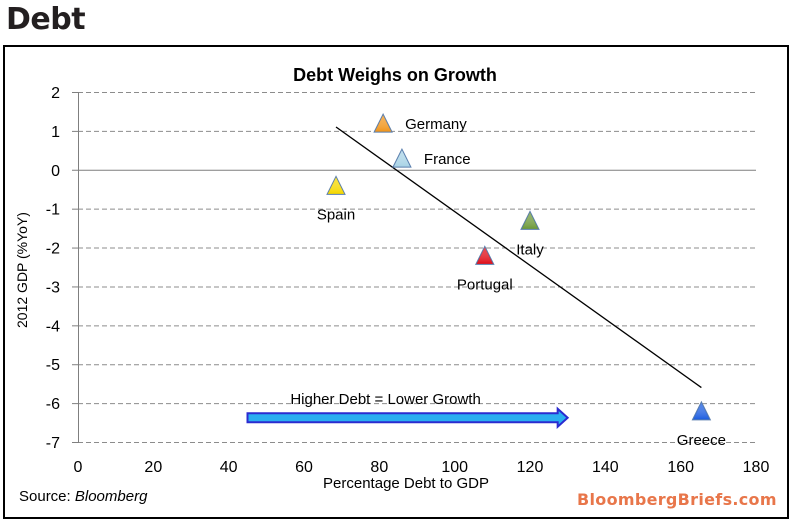 Image resolution: width=794 pixels, height=524 pixels. What do you see at coordinates (530, 234) in the screenshot?
I see `data-point-italy: Italy` at bounding box center [530, 234].